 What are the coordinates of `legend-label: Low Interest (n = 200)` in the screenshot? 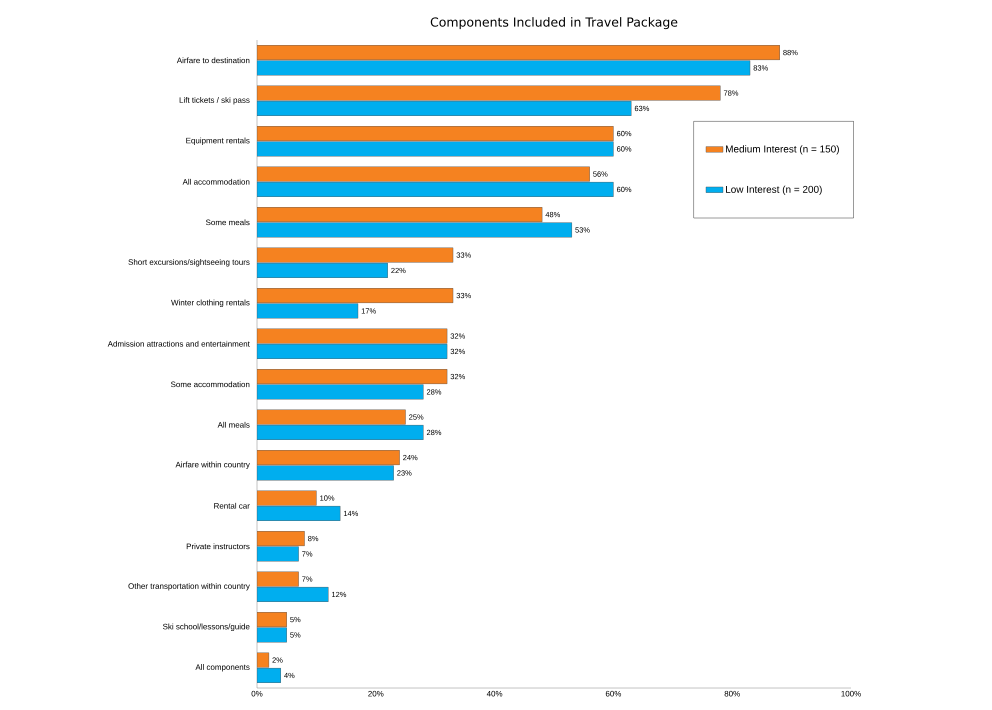 It's located at (774, 190).